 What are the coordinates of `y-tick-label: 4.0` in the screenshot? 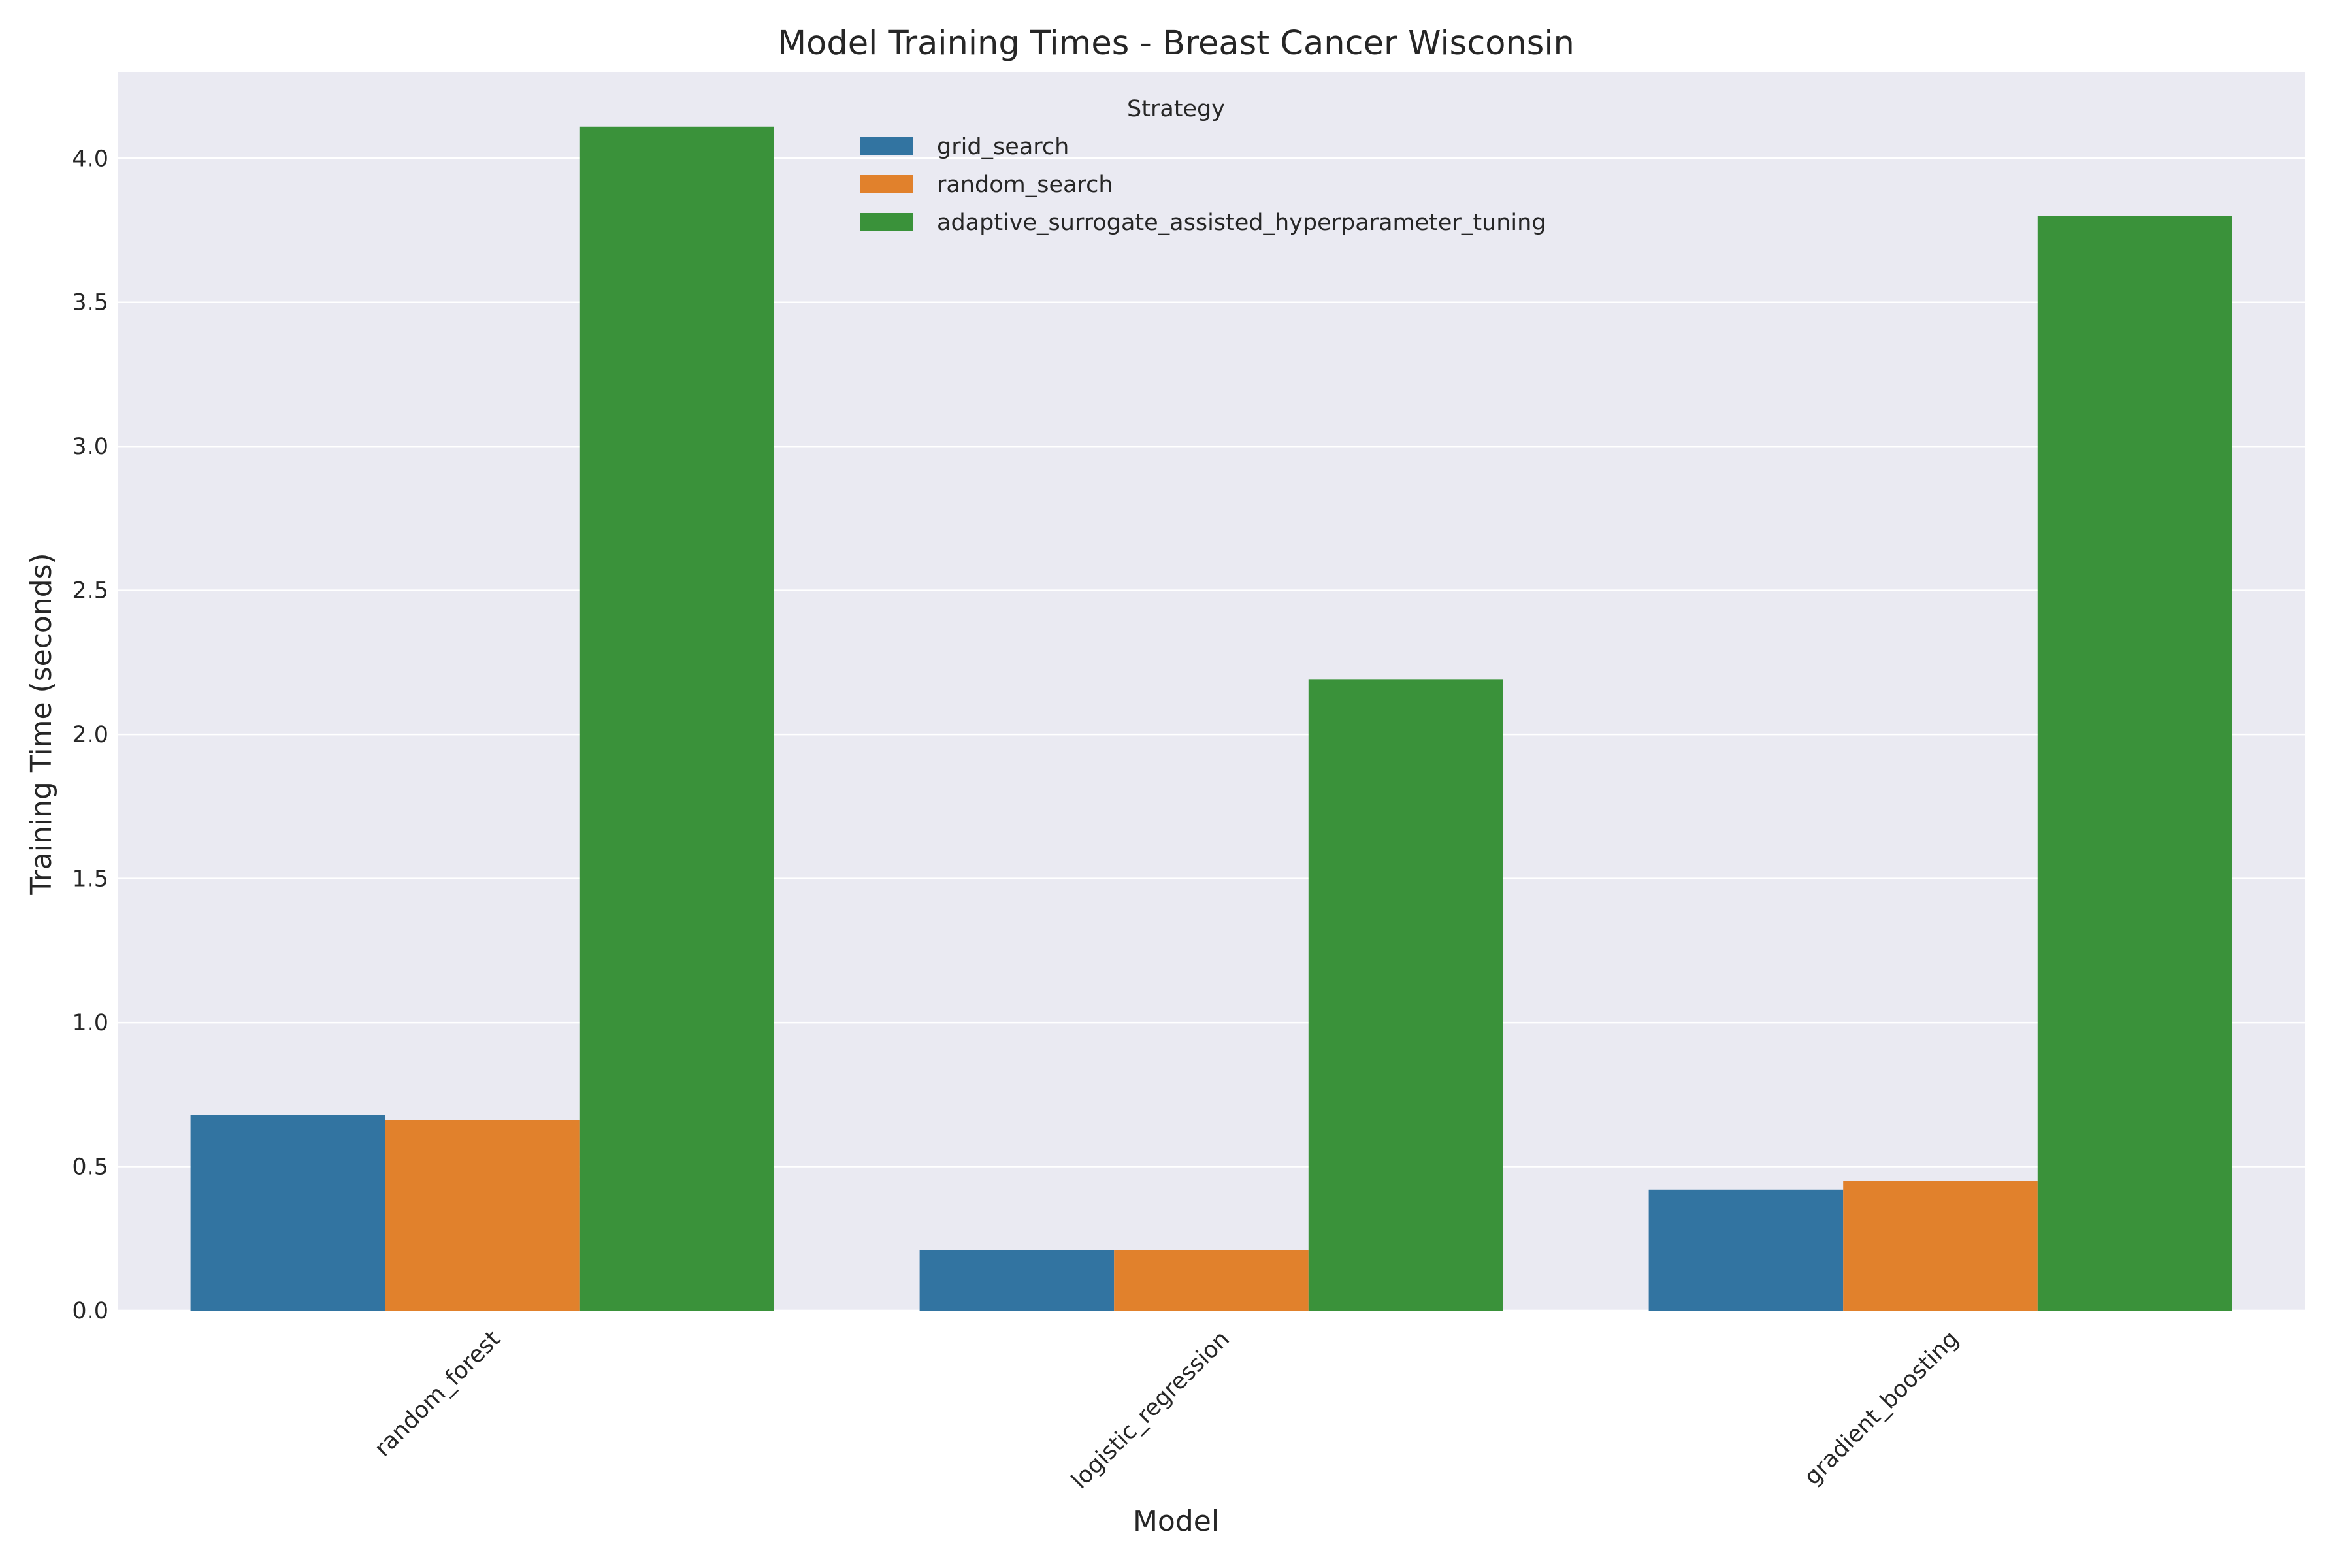 It's located at (90, 159).